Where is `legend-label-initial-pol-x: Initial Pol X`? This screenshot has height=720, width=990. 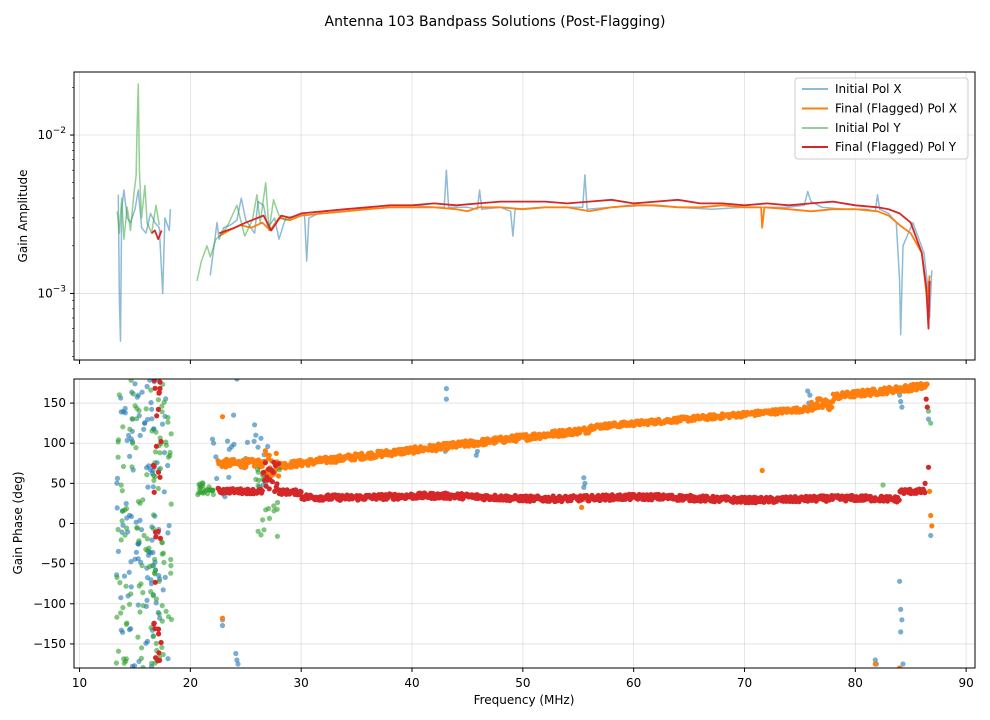 legend-label-initial-pol-x: Initial Pol X is located at coordinates (868, 89).